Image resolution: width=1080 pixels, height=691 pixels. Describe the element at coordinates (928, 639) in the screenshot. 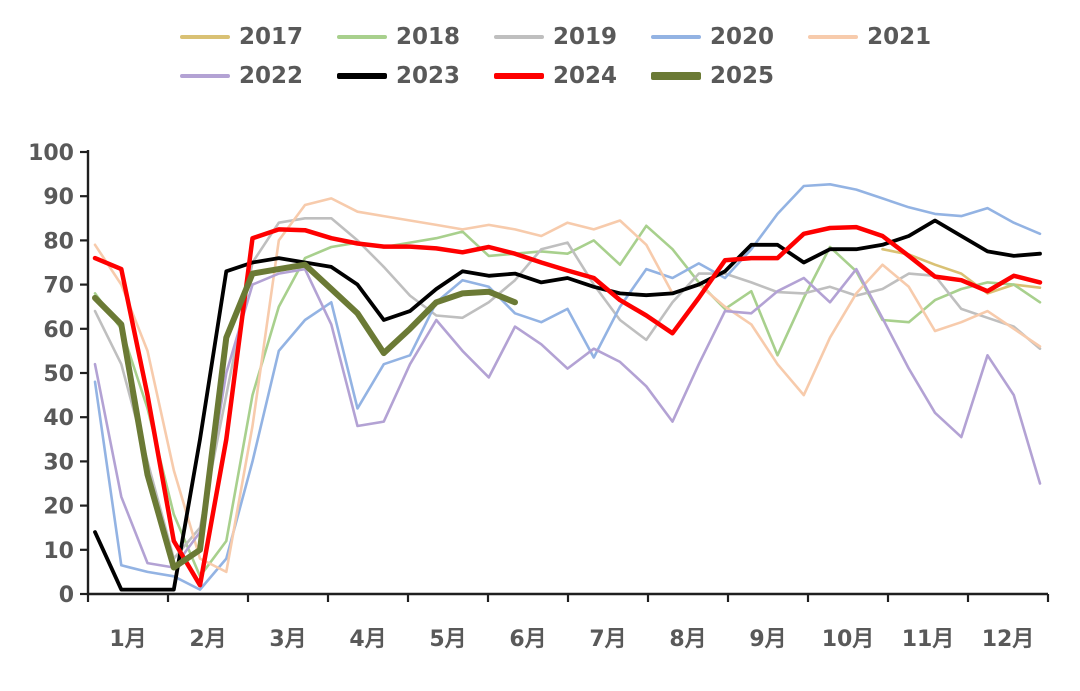

I see `x-axis-label: 11月` at that location.